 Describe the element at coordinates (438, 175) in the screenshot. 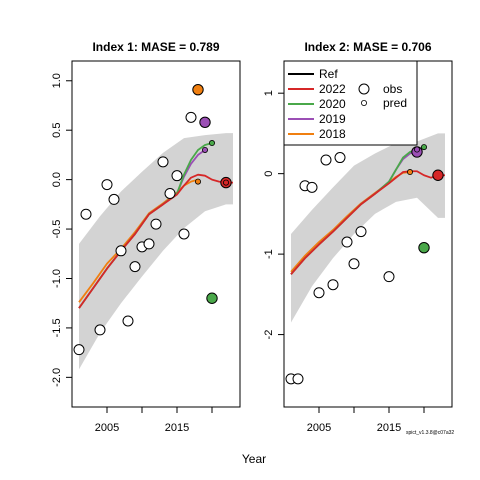

I see `pred-obs-point-2022` at that location.